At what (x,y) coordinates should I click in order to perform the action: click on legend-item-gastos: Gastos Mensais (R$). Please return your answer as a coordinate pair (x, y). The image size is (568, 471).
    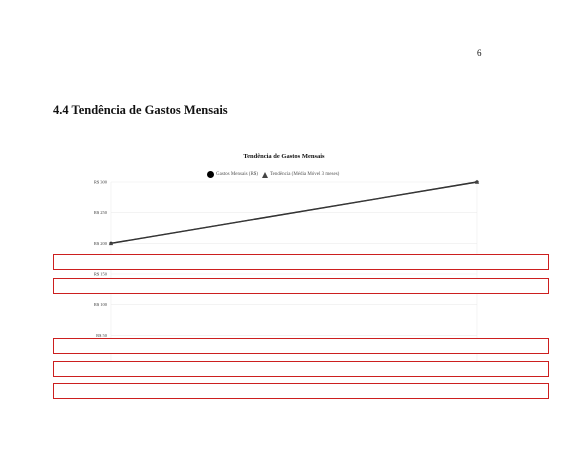
    Looking at the image, I should click on (232, 174).